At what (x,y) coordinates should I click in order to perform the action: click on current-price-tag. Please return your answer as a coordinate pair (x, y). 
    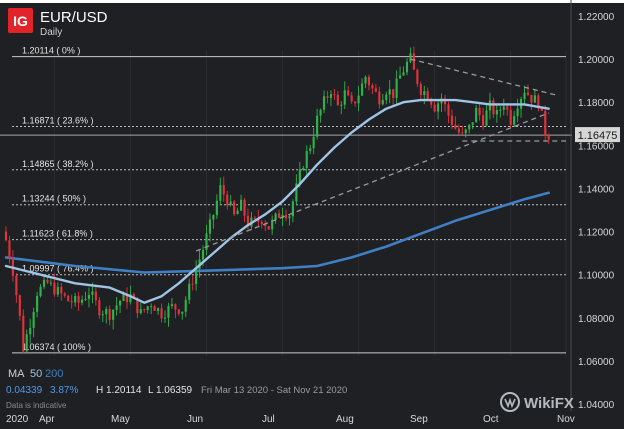
    Looking at the image, I should click on (597, 135).